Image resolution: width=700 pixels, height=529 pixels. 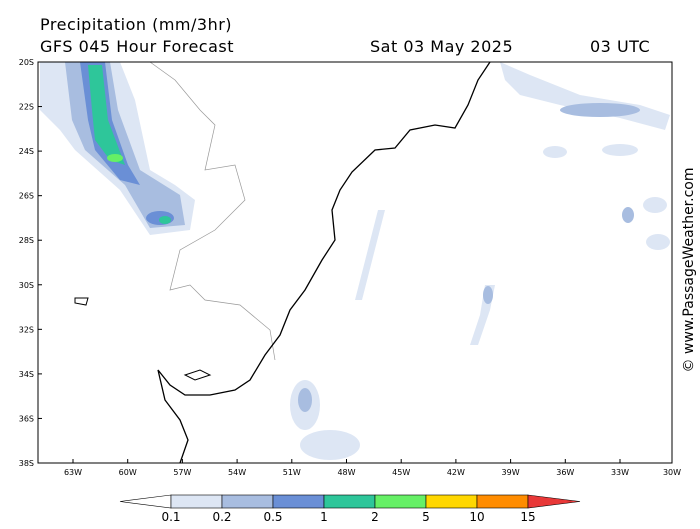 What do you see at coordinates (672, 472) in the screenshot?
I see `lon-label: 30W` at bounding box center [672, 472].